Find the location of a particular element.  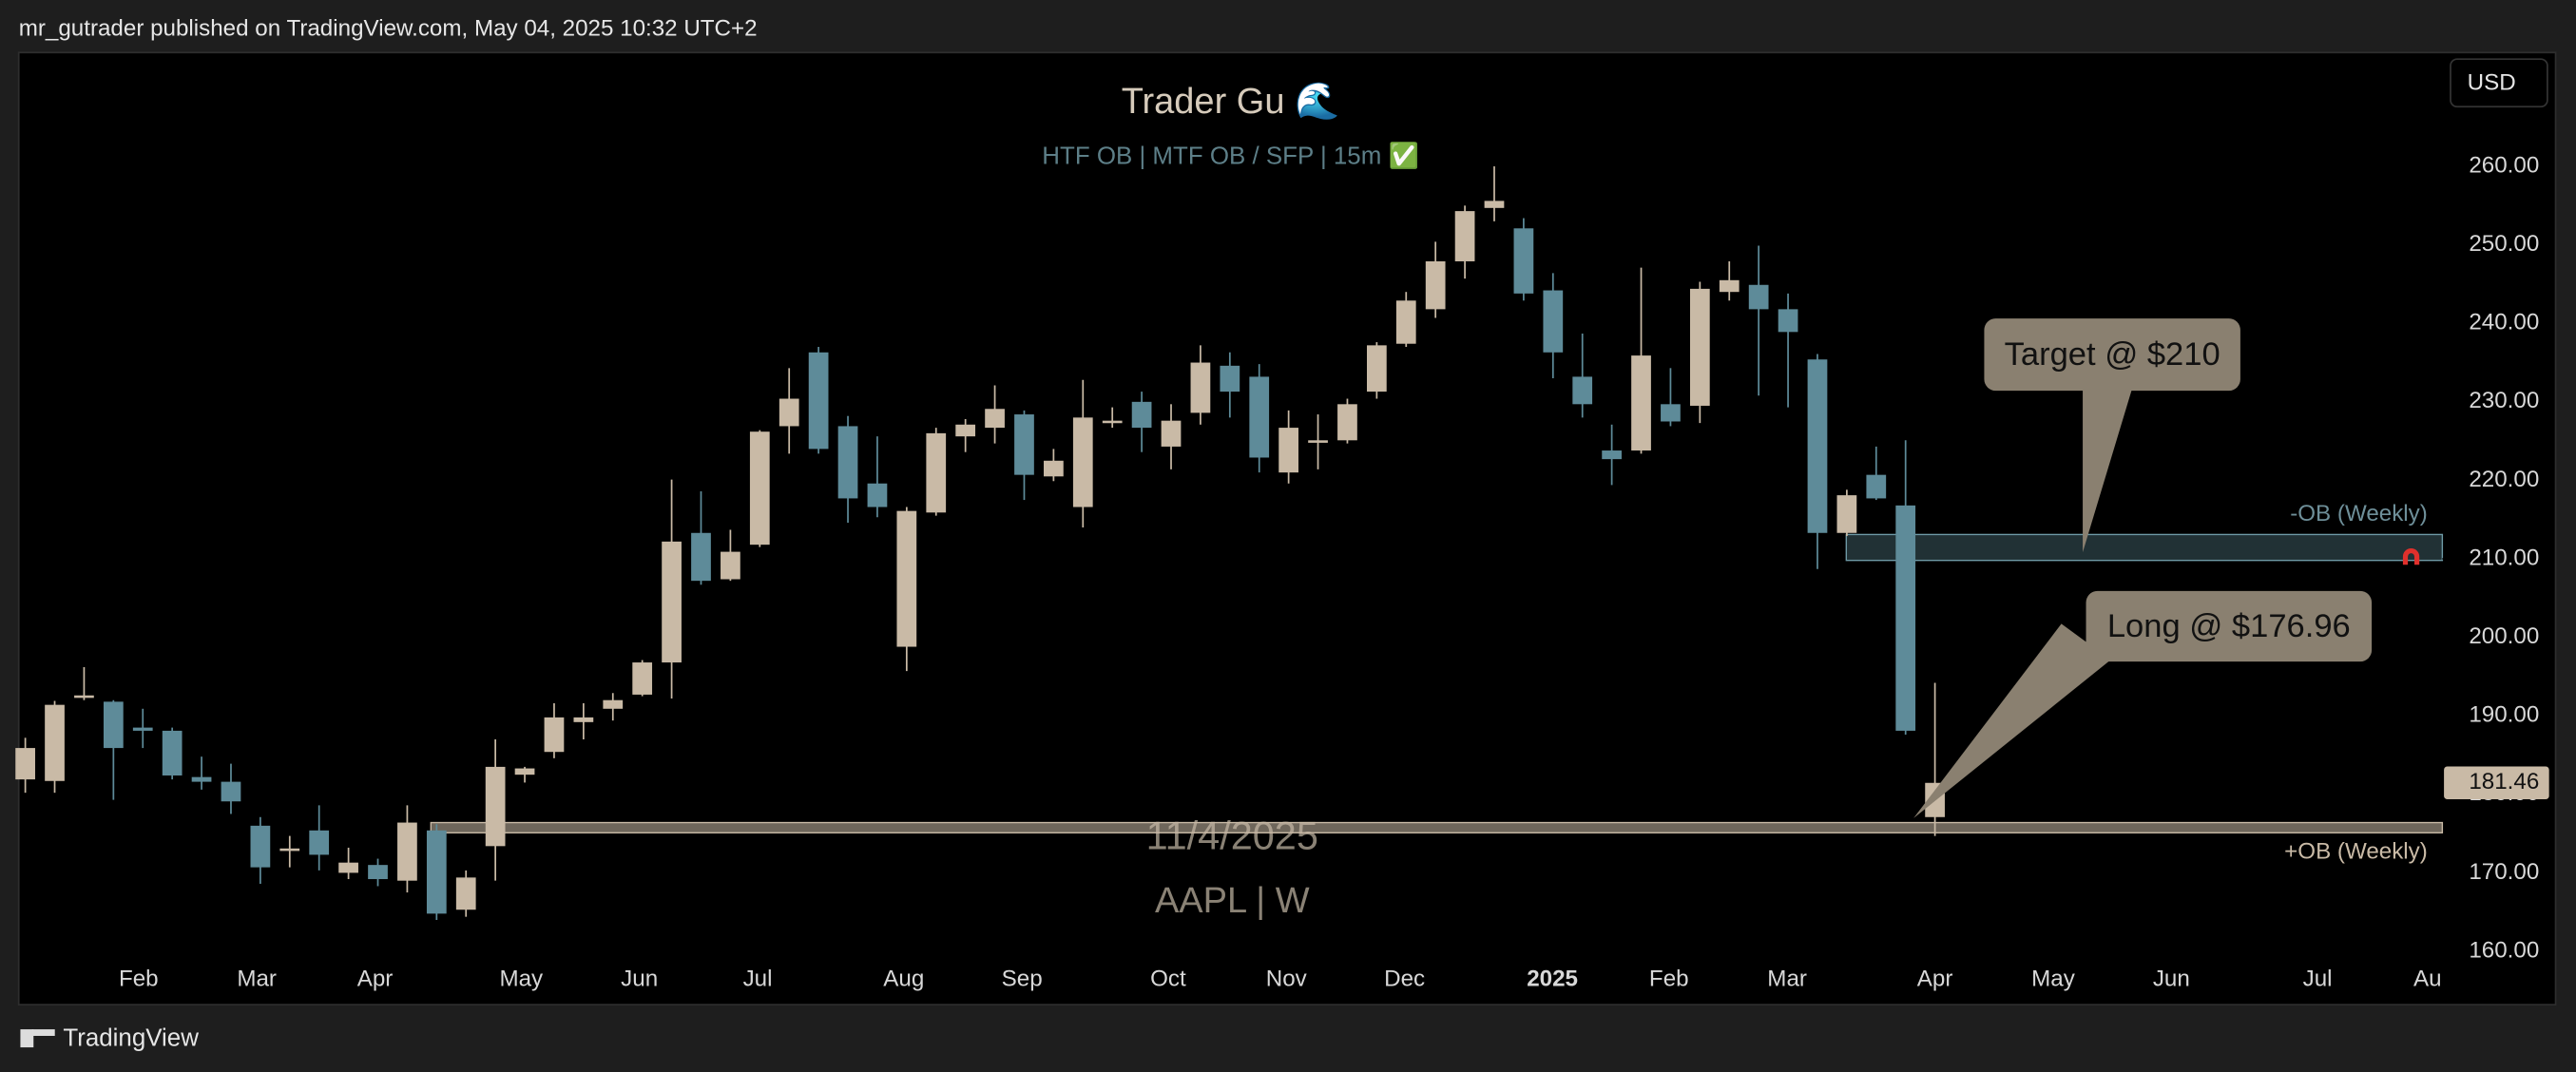

x-tick-label: May is located at coordinates (2053, 979).